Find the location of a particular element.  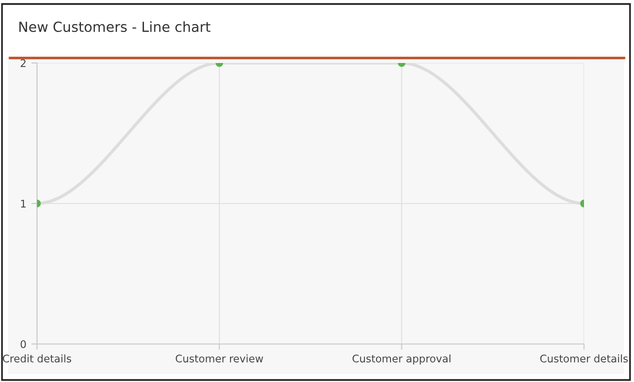

chart-title: New Customers - Line chart is located at coordinates (114, 26).